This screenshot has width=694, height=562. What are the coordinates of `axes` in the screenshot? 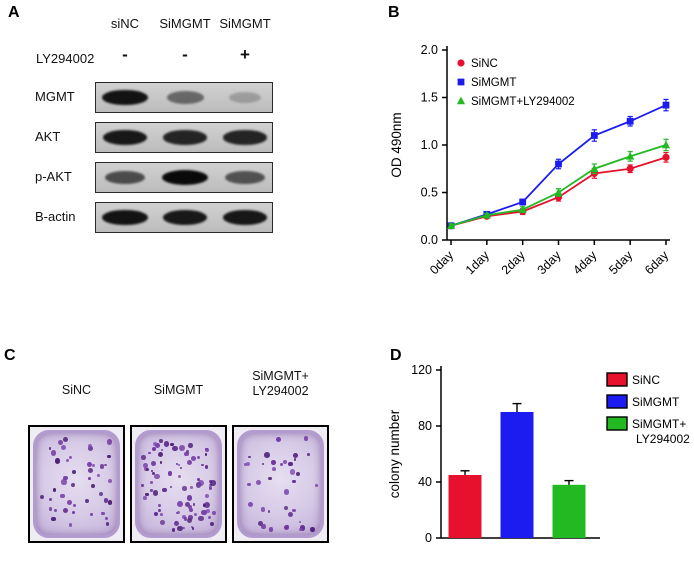 It's located at (556, 145).